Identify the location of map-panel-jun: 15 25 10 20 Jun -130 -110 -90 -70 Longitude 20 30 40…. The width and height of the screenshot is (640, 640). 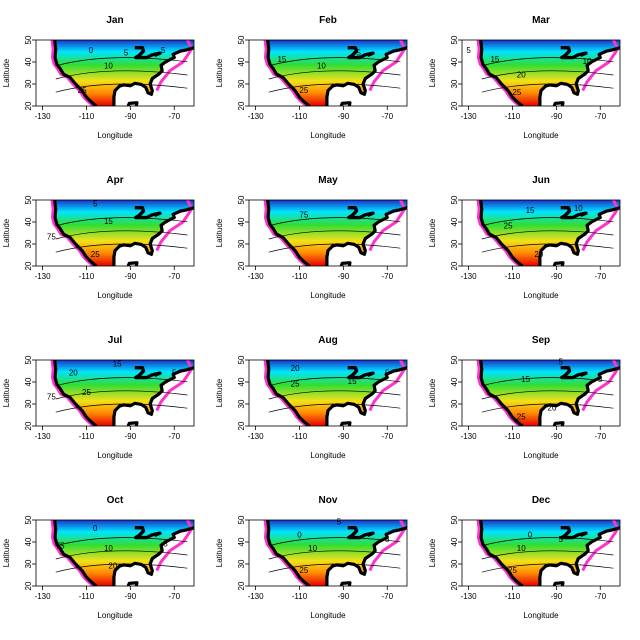
(532, 240).